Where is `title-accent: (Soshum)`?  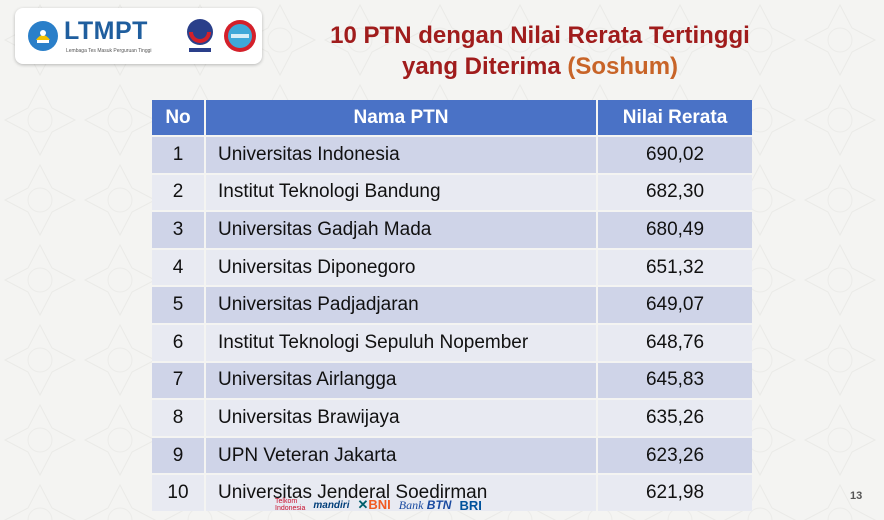 title-accent: (Soshum) is located at coordinates (623, 66).